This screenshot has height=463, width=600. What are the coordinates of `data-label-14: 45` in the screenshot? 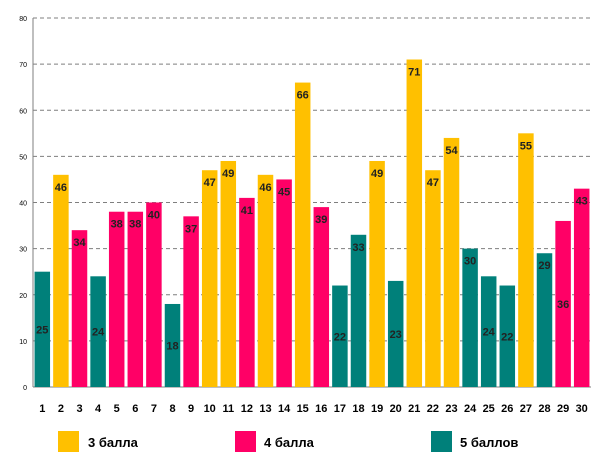 It's located at (284, 192).